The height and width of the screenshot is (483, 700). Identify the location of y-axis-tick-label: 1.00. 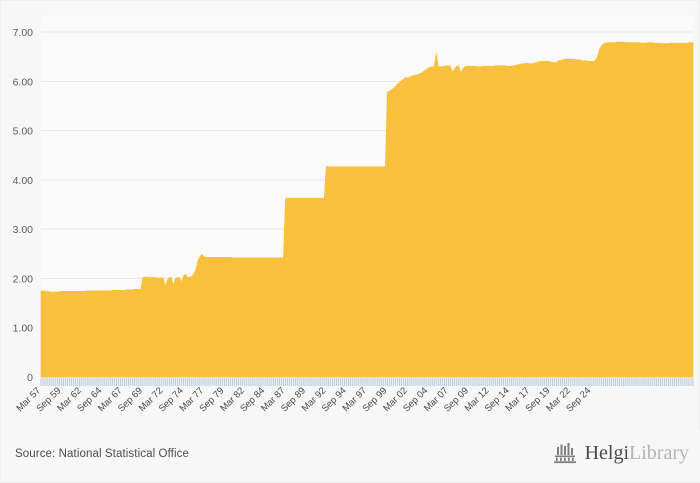
(23, 329).